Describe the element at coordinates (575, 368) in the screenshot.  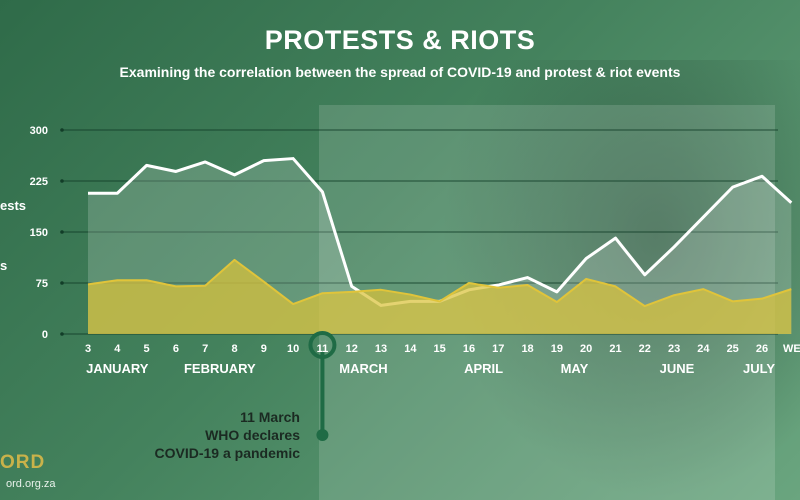
I see `month-label: MAY` at that location.